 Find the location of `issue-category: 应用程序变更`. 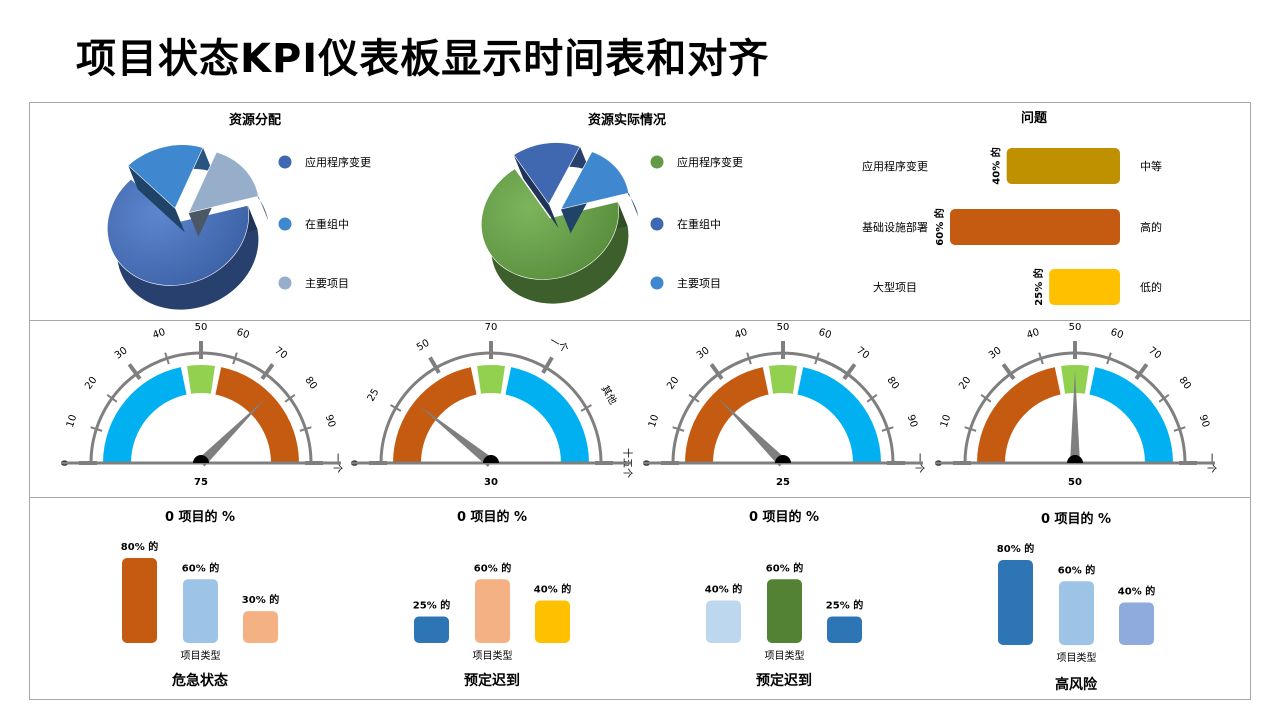

issue-category: 应用程序变更 is located at coordinates (895, 166).